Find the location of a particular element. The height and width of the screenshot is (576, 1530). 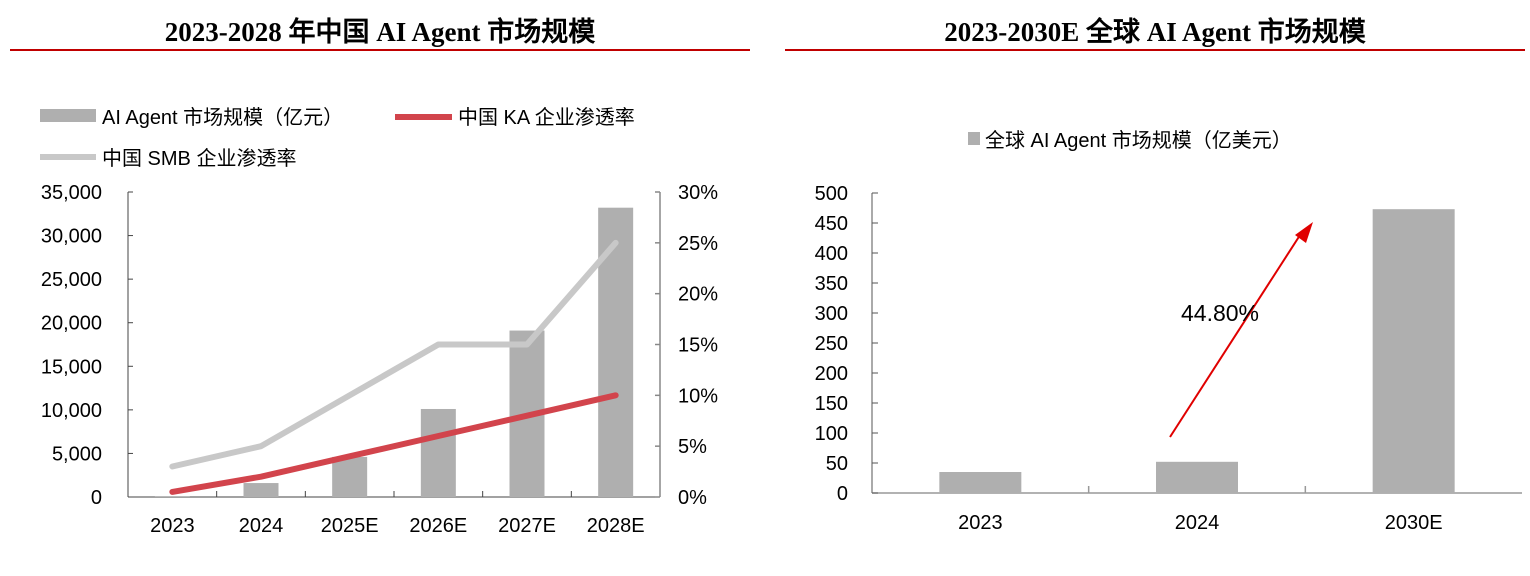

left-y-tick-label: 30,000 is located at coordinates (71, 237).